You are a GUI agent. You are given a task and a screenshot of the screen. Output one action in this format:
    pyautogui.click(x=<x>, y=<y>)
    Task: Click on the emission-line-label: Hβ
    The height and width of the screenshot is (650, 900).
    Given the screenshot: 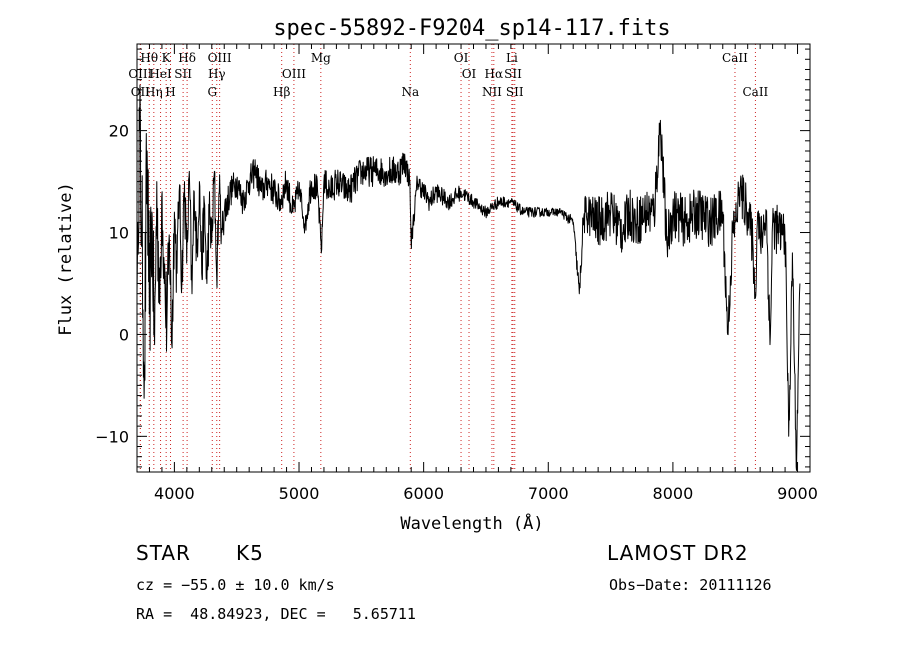 What is the action you would take?
    pyautogui.click(x=281, y=92)
    